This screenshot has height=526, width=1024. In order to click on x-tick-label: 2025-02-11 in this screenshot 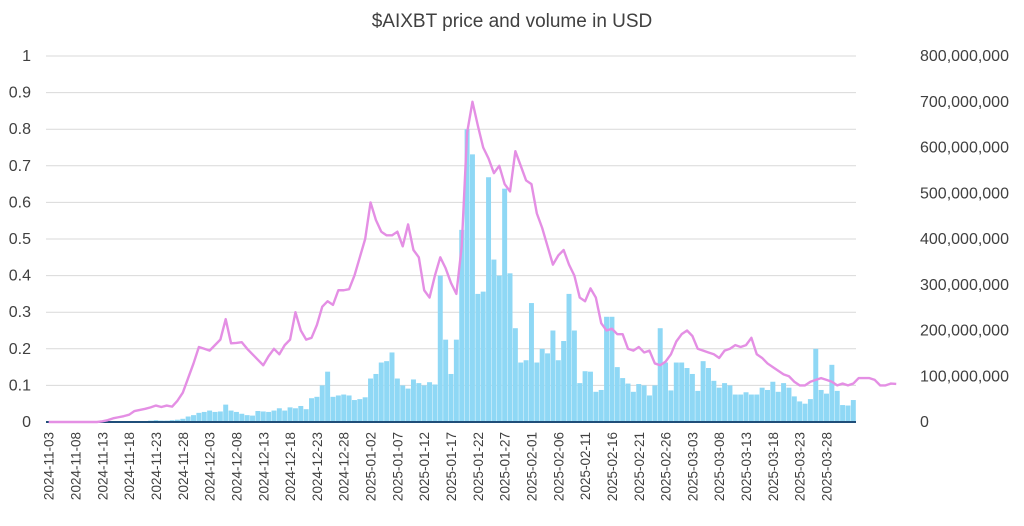, I will do `click(585, 466)`.